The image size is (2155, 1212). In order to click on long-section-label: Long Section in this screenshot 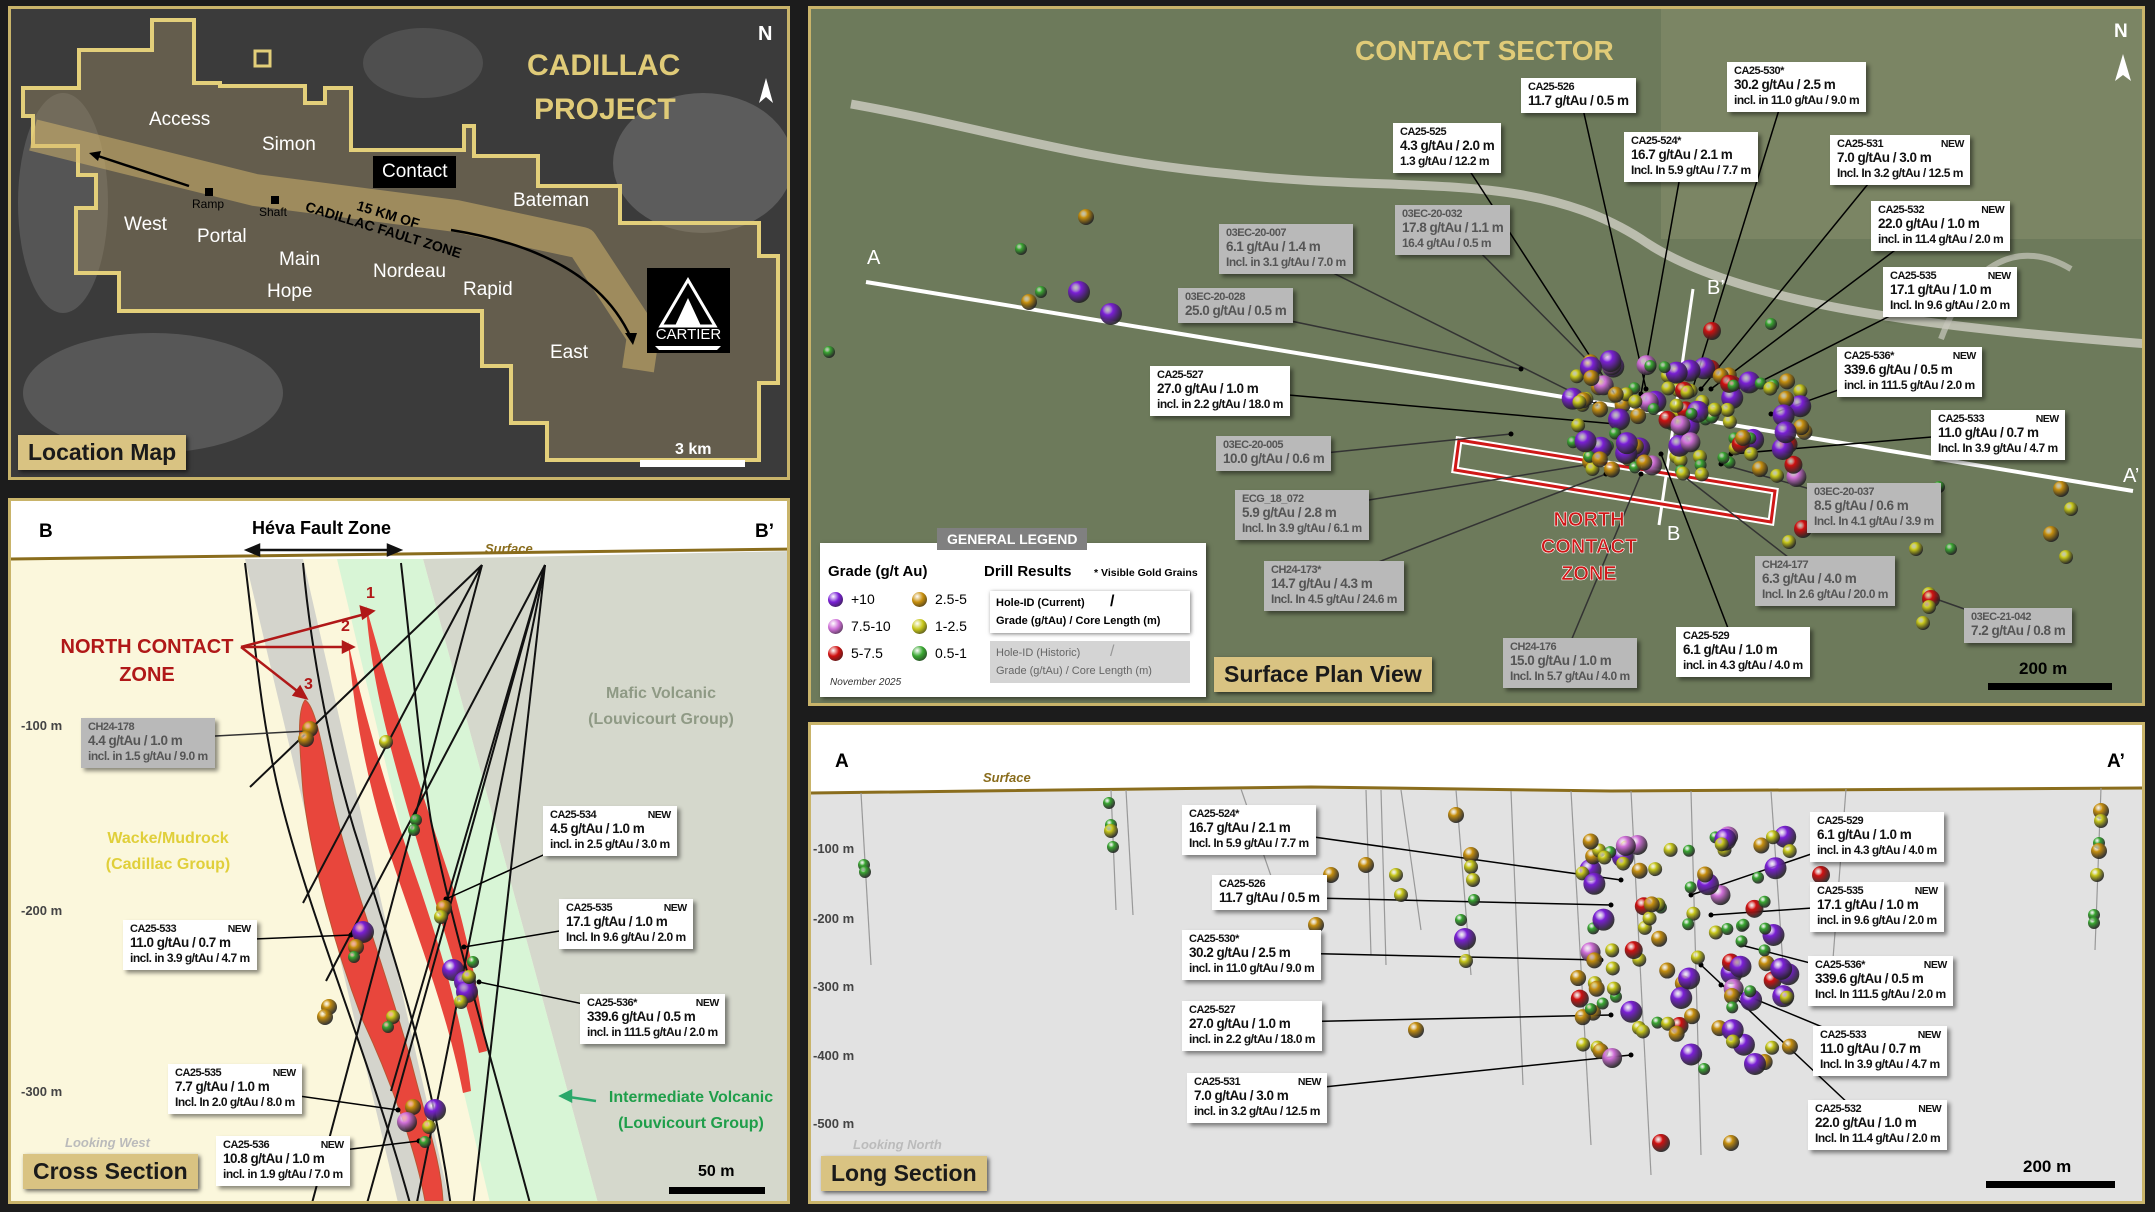, I will do `click(904, 1173)`.